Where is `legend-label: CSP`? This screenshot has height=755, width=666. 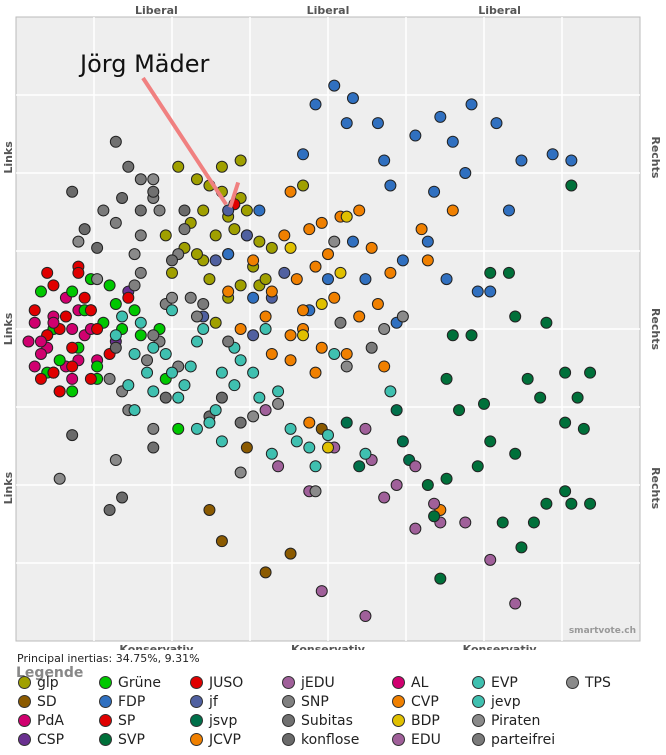 legend-label: CSP is located at coordinates (51, 739).